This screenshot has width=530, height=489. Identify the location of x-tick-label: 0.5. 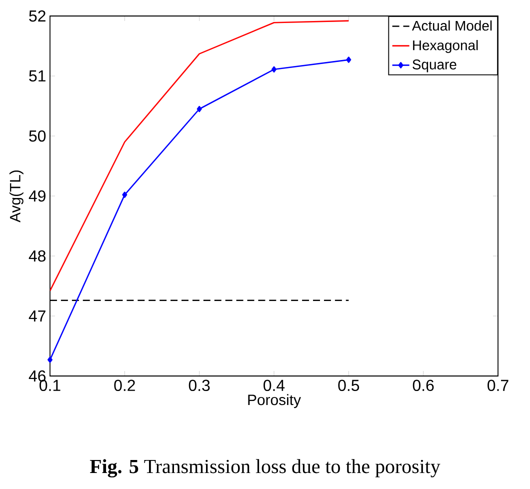
(349, 386).